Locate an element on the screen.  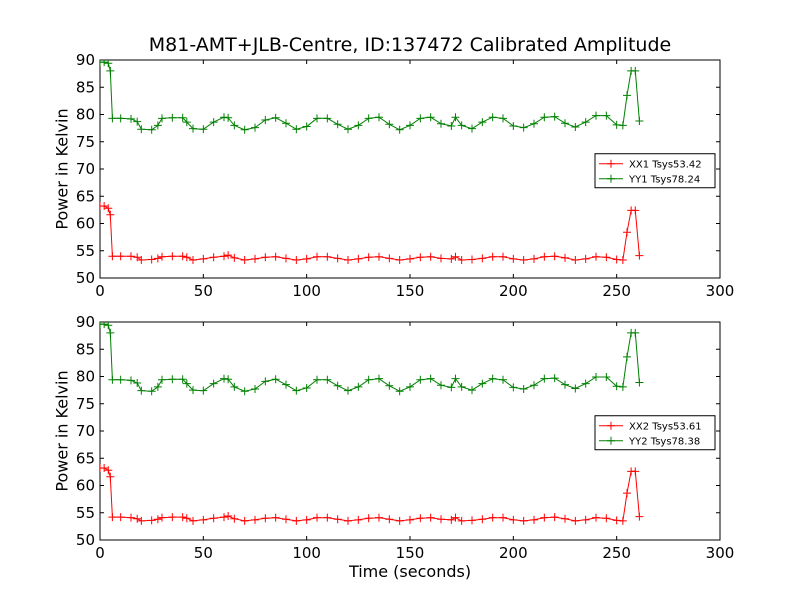
y-tick-label: 75 is located at coordinates (85, 404).